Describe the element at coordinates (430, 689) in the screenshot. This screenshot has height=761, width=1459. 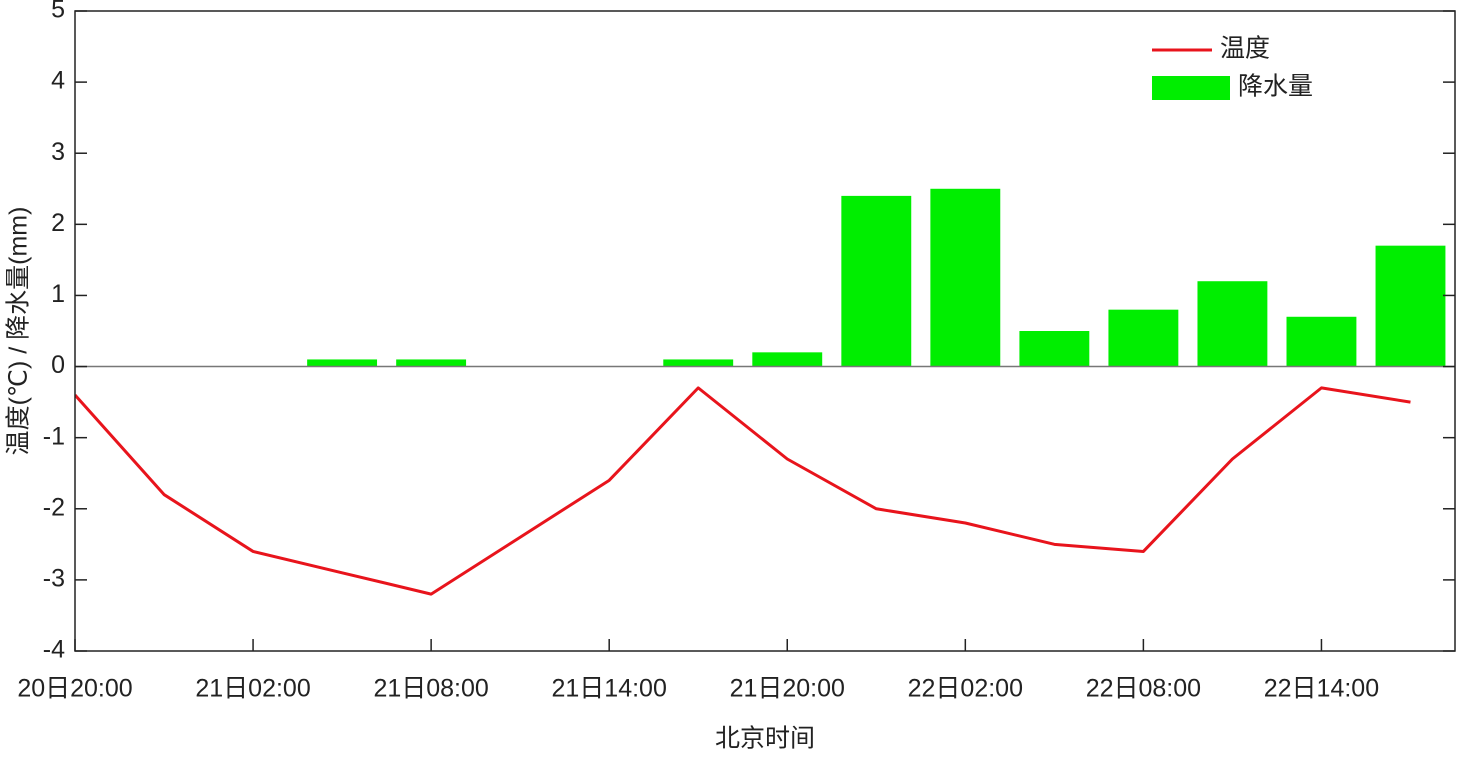
I see `x-tick-label: 21日08:00` at that location.